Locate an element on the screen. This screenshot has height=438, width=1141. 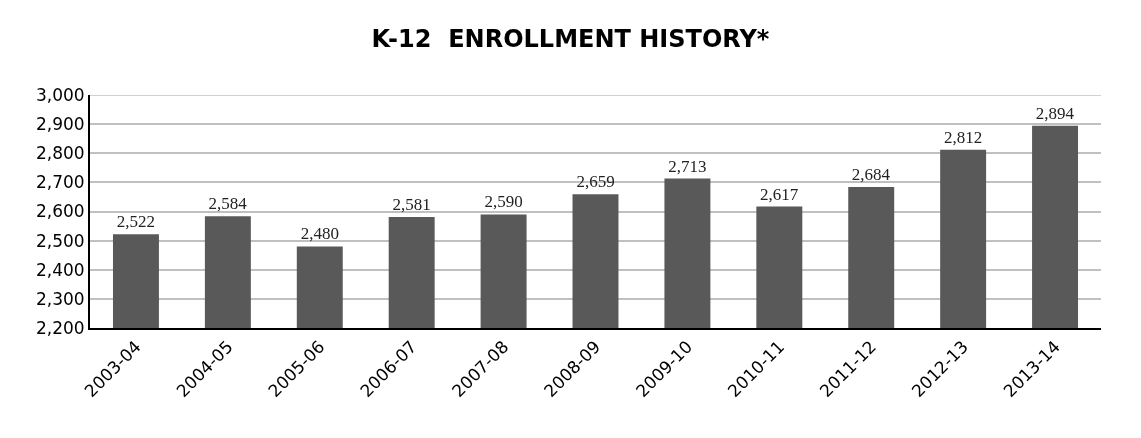
data-label: 2,659 is located at coordinates (595, 182).